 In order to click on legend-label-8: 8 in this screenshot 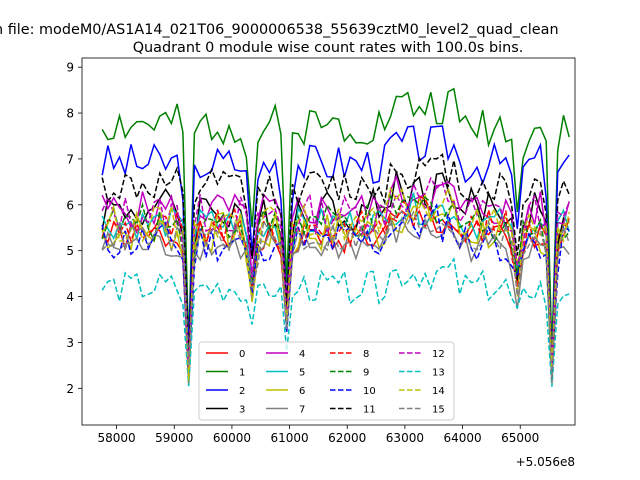, I will do `click(366, 354)`.